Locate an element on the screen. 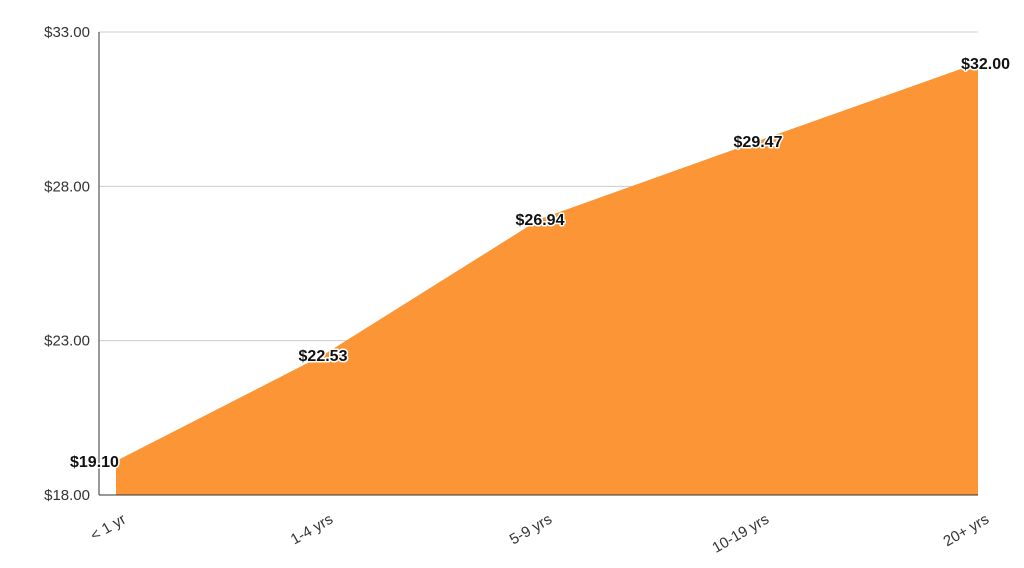  y-tick-label: $28.00 is located at coordinates (67, 186).